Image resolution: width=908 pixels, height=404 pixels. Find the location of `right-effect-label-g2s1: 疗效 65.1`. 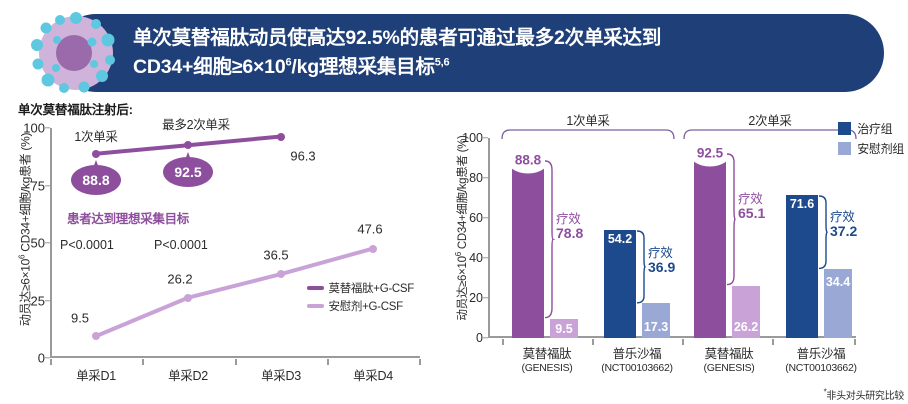

right-effect-label-g2s1: 疗效 65.1 is located at coordinates (752, 206).